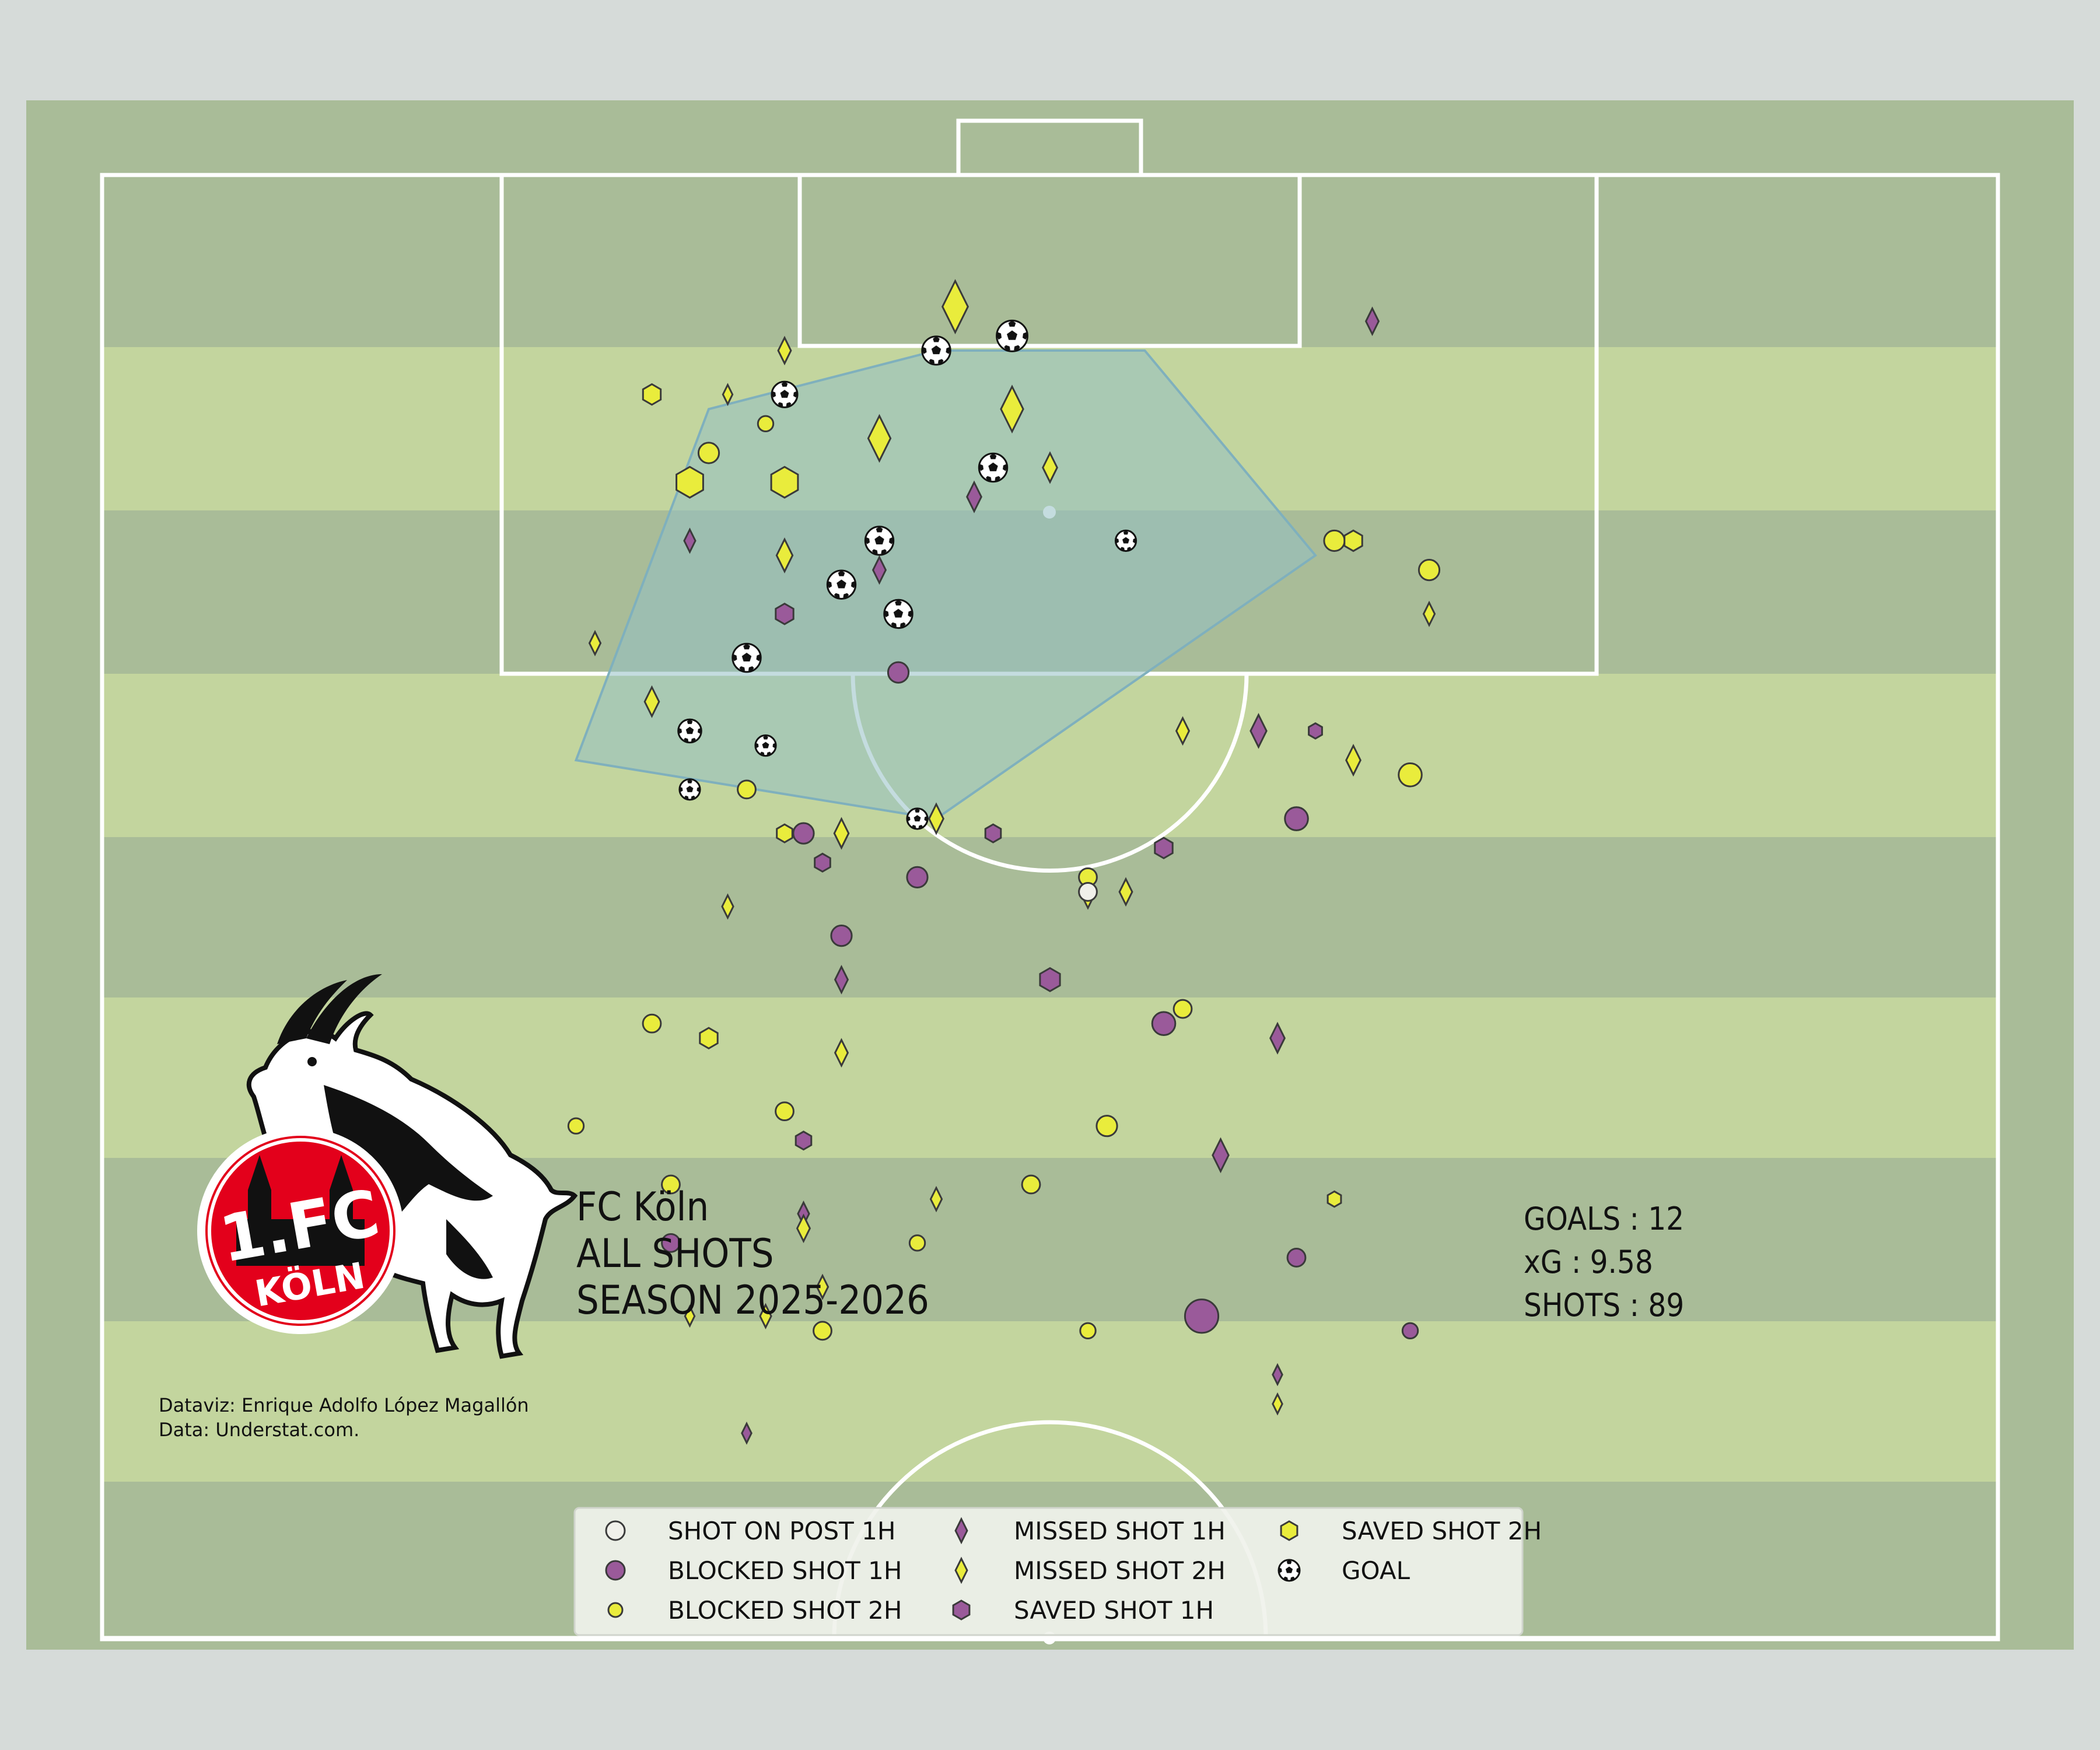 This screenshot has height=1750, width=2100. Describe the element at coordinates (754, 1610) in the screenshot. I see `legend-item: BLOCKED SHOT 2H` at that location.